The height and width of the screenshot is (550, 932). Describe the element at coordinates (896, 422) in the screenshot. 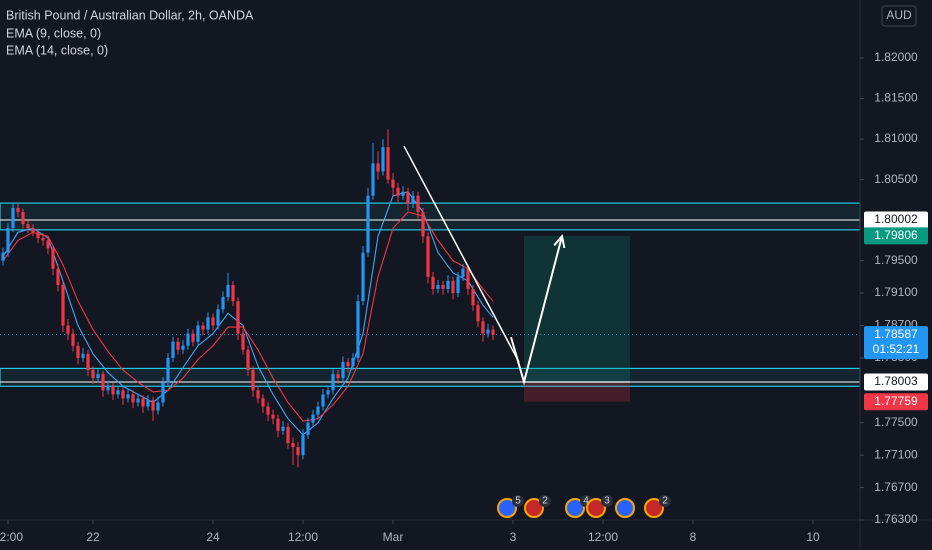

I see `y-tick-label: 1.77500` at that location.